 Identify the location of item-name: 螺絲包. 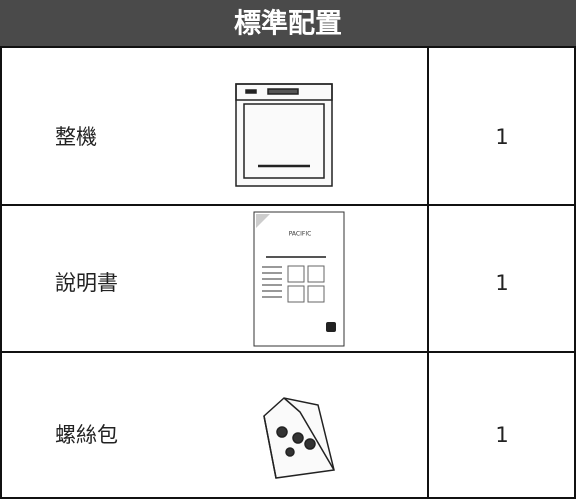
(86, 435).